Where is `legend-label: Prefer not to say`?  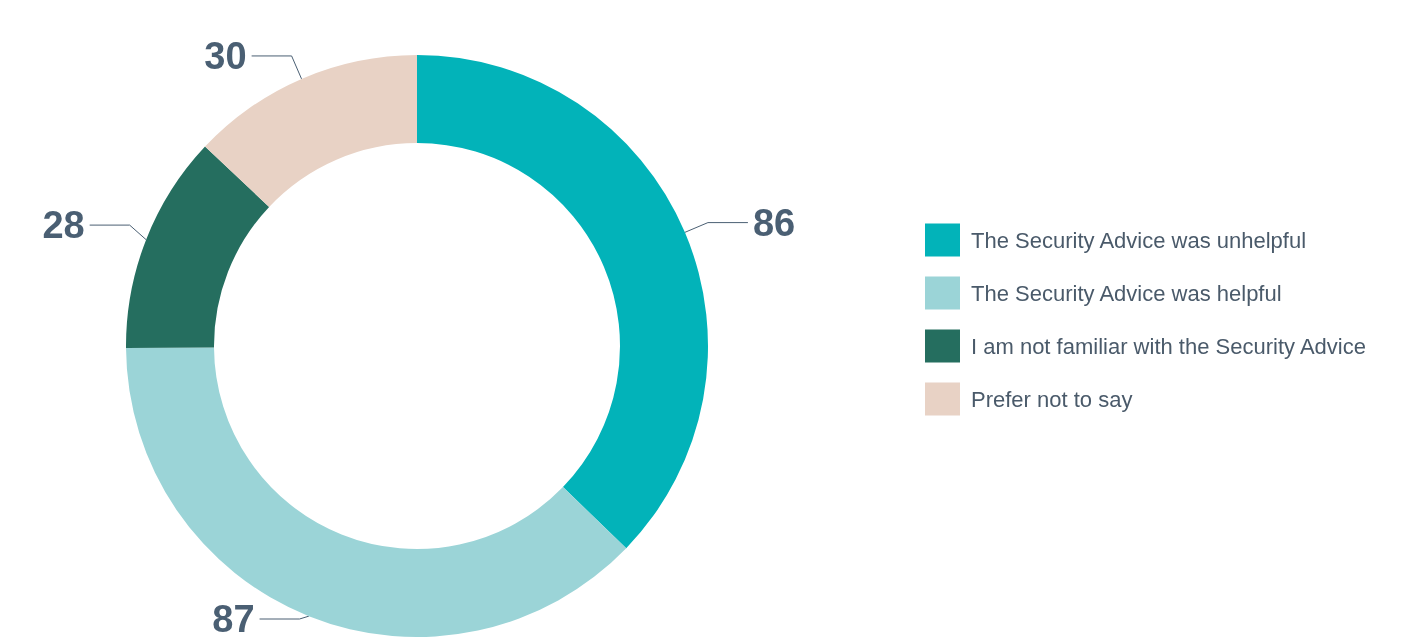 legend-label: Prefer not to say is located at coordinates (1052, 399).